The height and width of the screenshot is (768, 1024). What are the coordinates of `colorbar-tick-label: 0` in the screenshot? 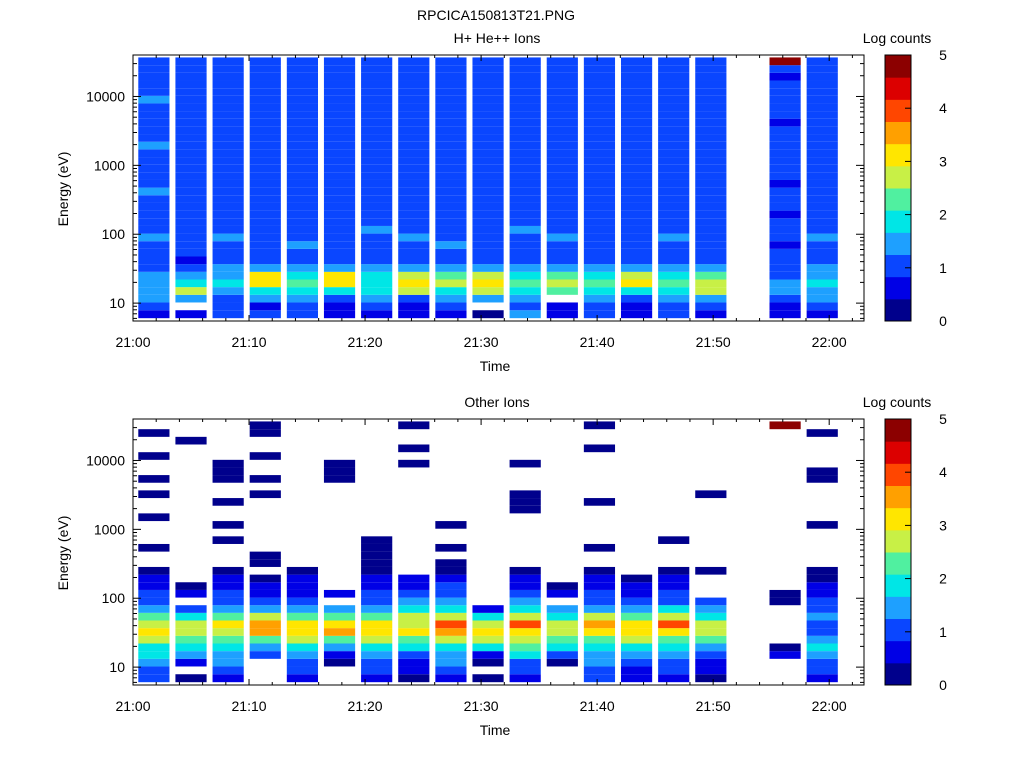 It's located at (943, 321).